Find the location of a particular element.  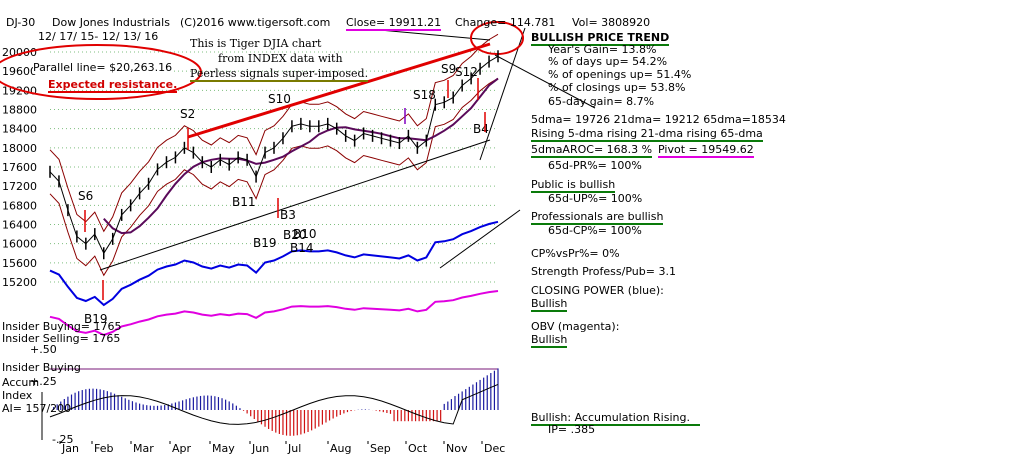

obv-value: Bullish is located at coordinates (549, 340).